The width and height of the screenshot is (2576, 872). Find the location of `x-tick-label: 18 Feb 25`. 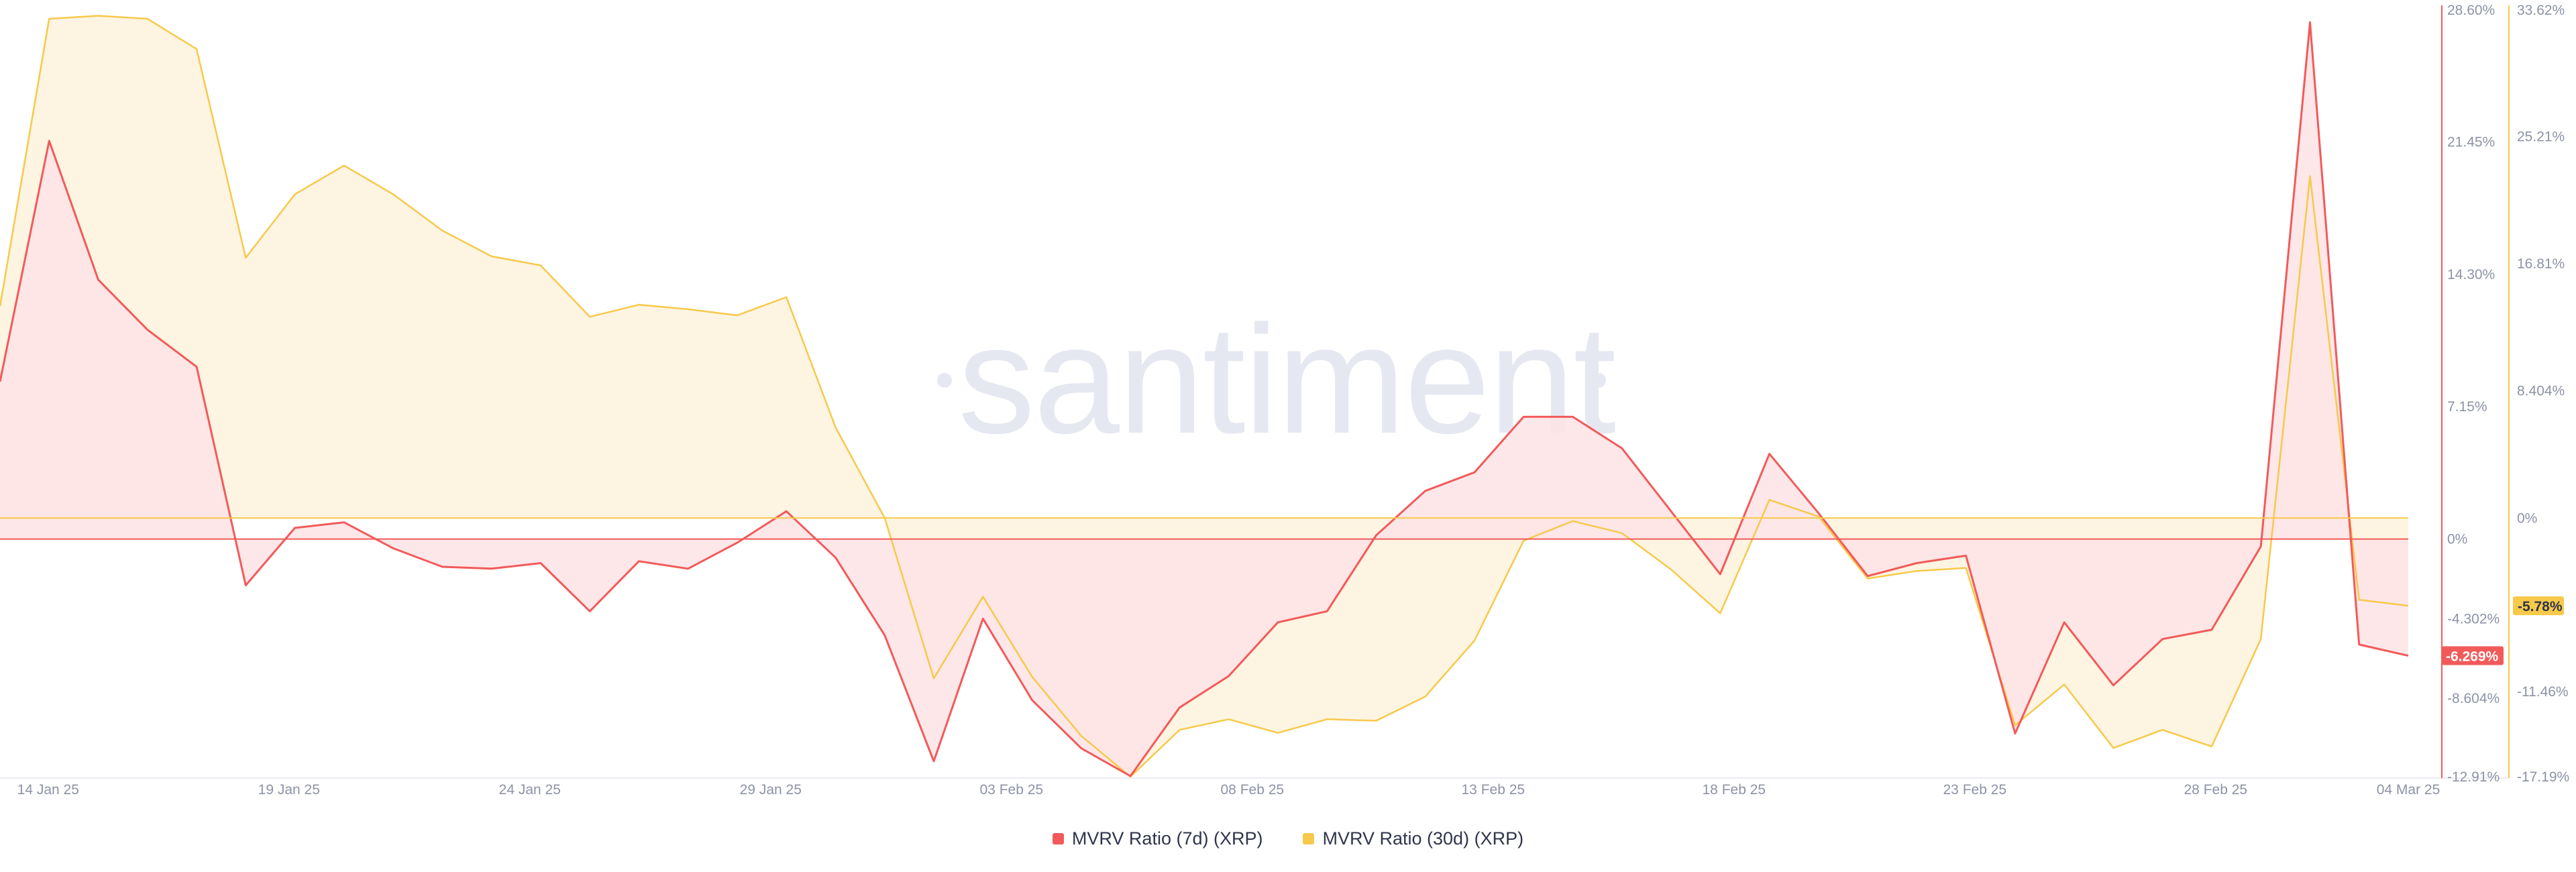

x-tick-label: 18 Feb 25 is located at coordinates (1734, 790).